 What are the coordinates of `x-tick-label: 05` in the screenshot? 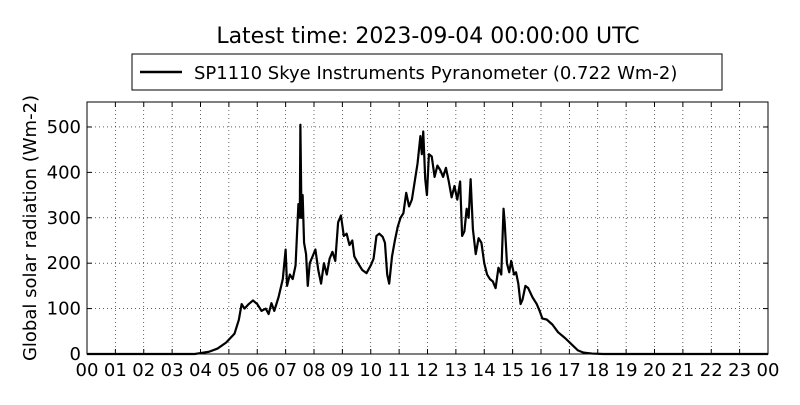 It's located at (228, 370).